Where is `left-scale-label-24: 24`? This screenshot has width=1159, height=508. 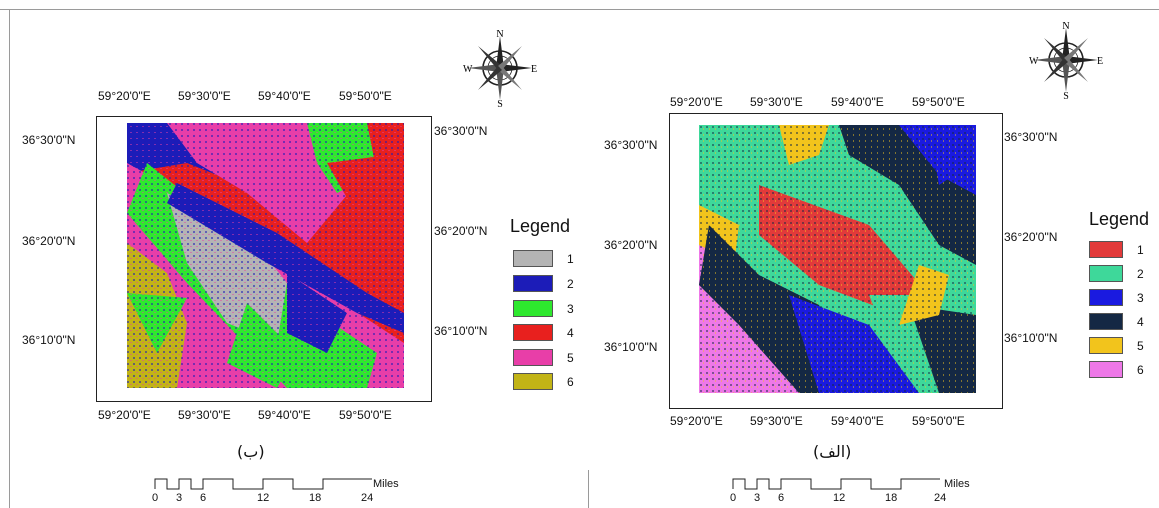
left-scale-label-24: 24 is located at coordinates (367, 498).